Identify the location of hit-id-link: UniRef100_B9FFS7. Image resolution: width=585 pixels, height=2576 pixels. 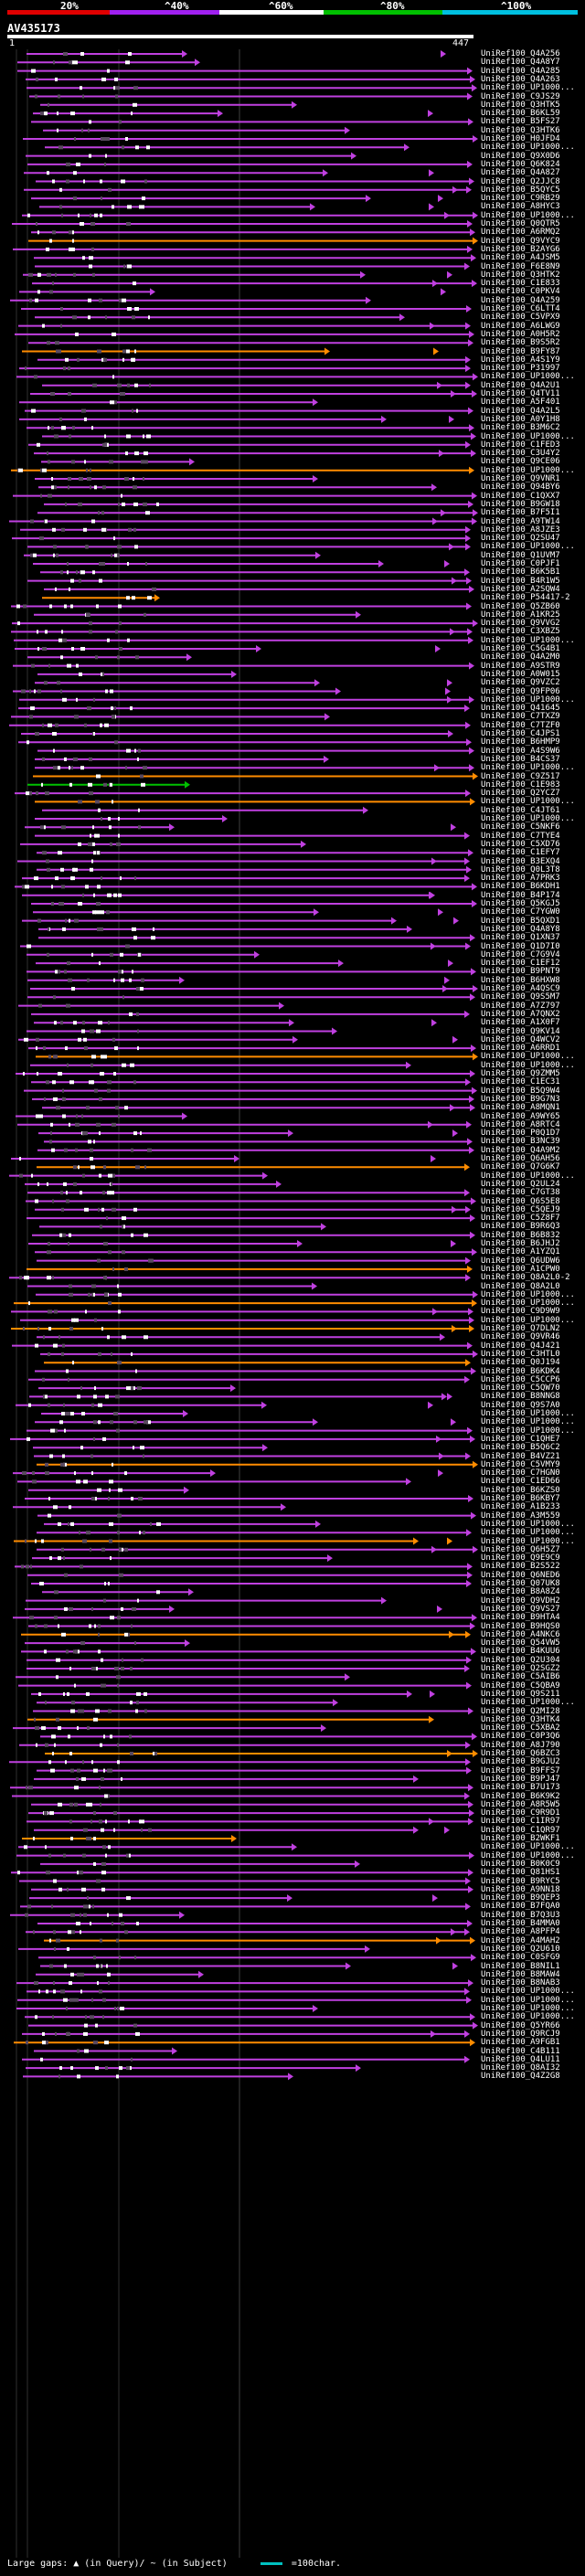
(520, 1770).